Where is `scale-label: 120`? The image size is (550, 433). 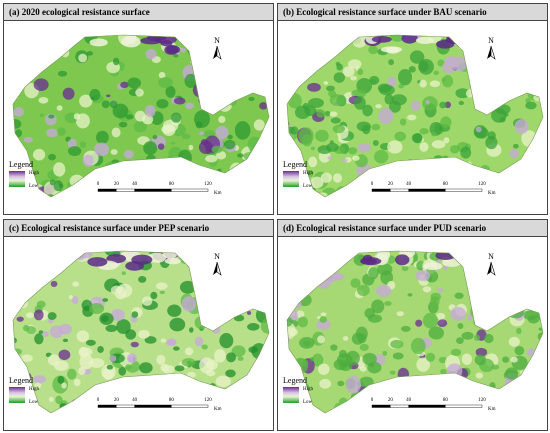 scale-label: 120 is located at coordinates (208, 400).